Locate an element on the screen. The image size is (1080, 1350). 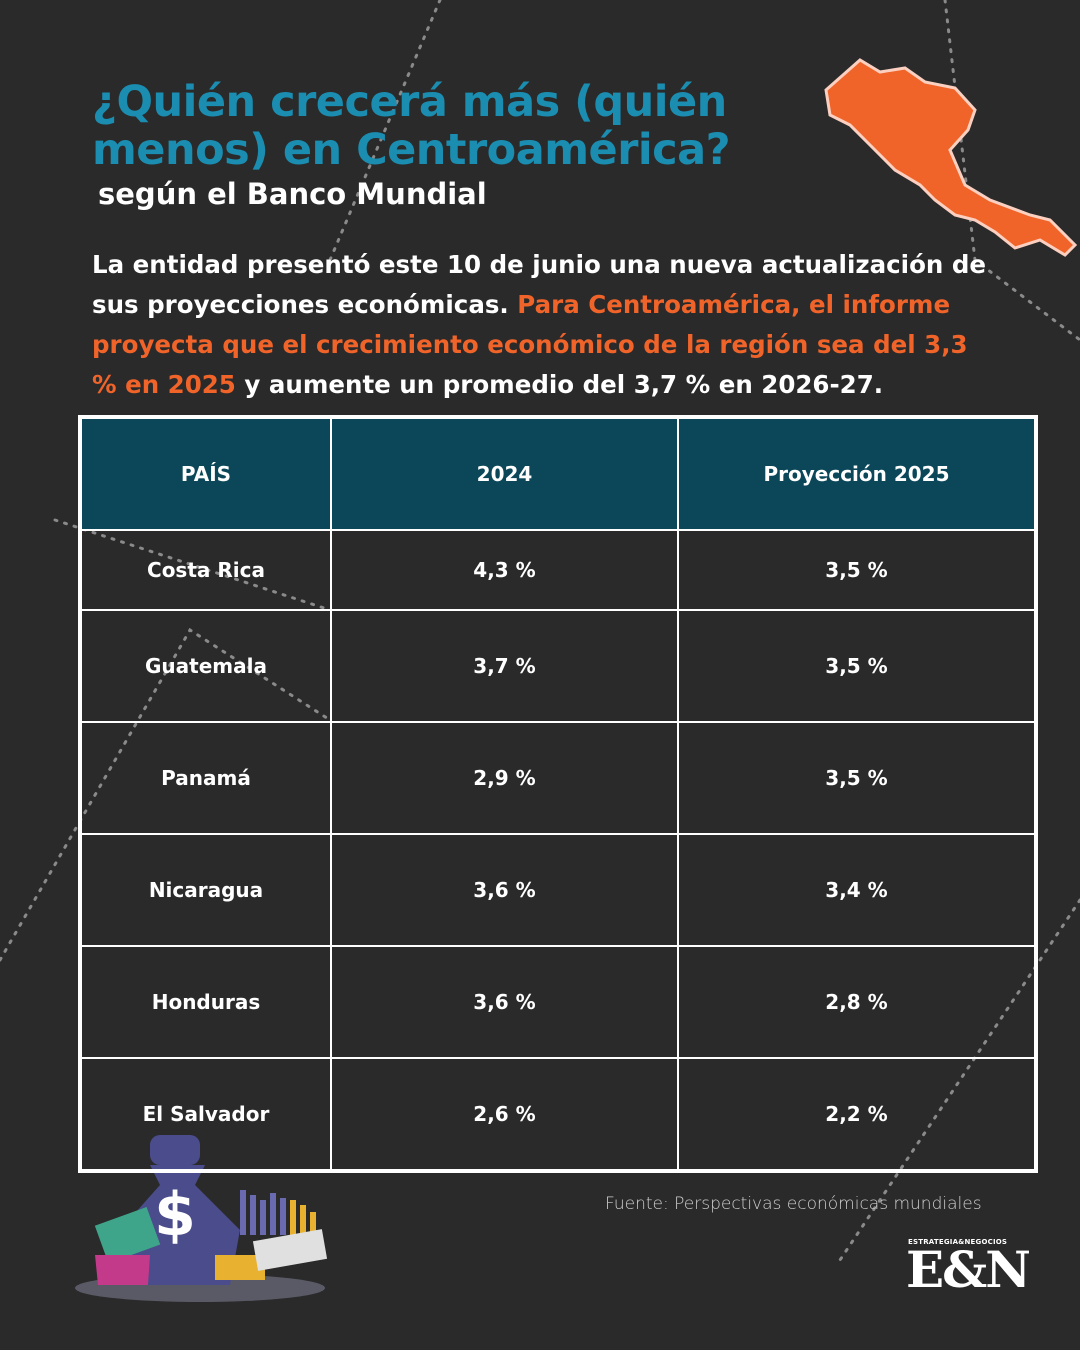
table-cell: 3,4 % is located at coordinates (856, 890).